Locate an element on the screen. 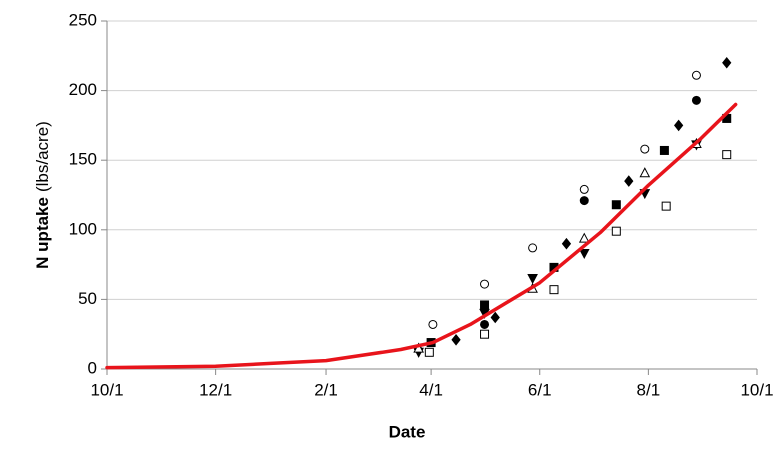  x-tick-label: 6/1 is located at coordinates (540, 389).